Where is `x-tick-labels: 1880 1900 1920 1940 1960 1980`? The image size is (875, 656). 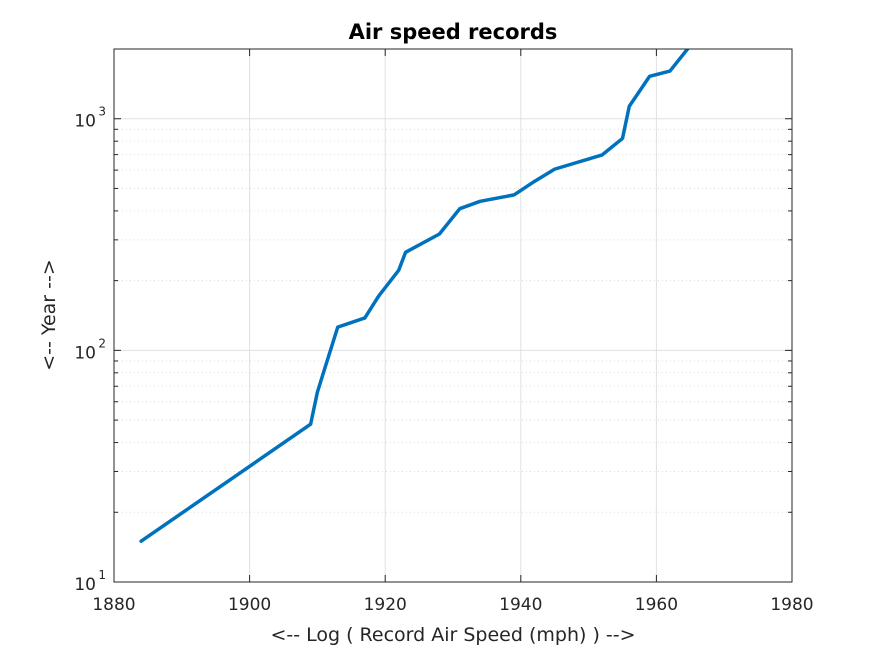
x-tick-labels: 1880 1900 1920 1940 1960 1980 is located at coordinates (452, 605).